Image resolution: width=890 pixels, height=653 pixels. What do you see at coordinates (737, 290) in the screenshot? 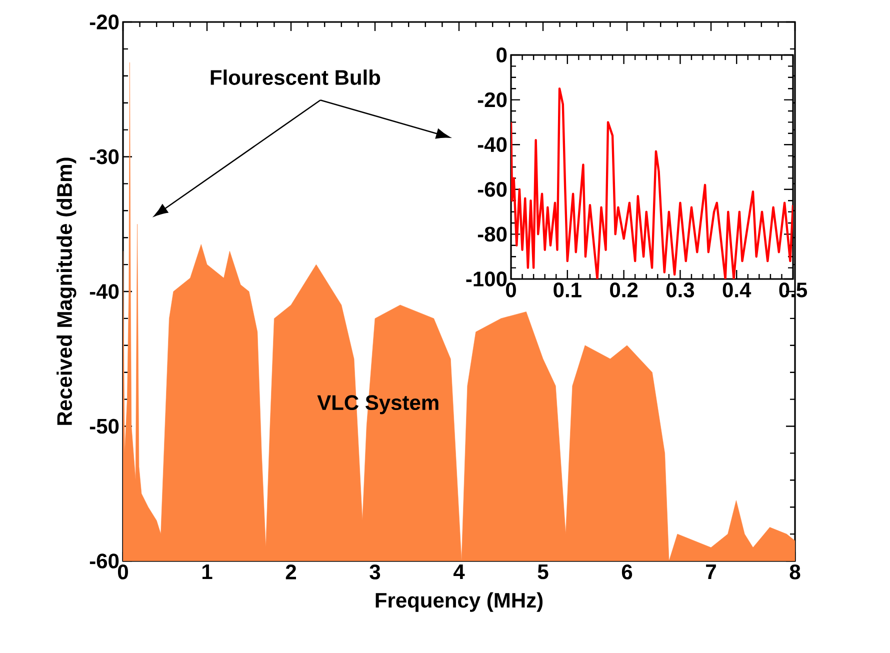
I see `x-tick-label: 0.4` at bounding box center [737, 290].